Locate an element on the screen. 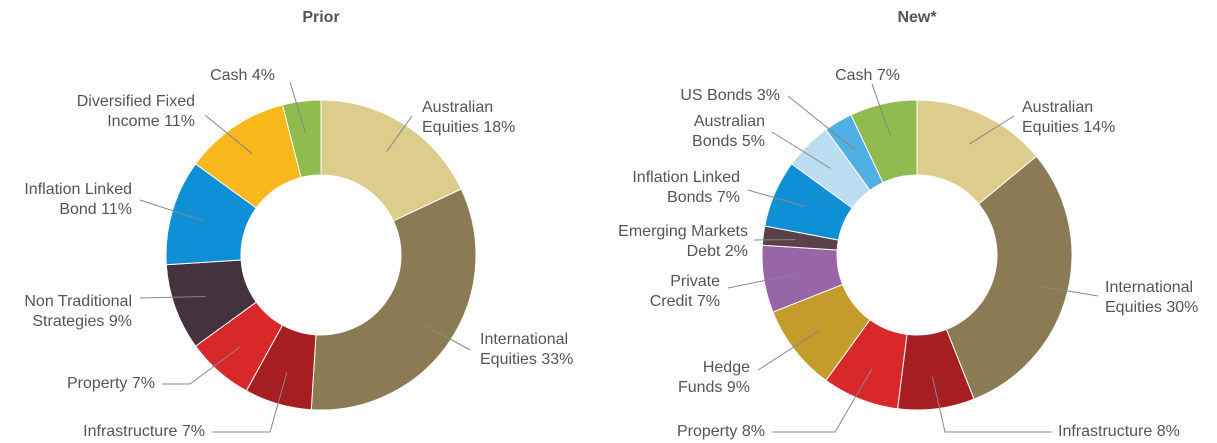 Image resolution: width=1217 pixels, height=443 pixels. slice-name: Hedge Funds is located at coordinates (713, 377).